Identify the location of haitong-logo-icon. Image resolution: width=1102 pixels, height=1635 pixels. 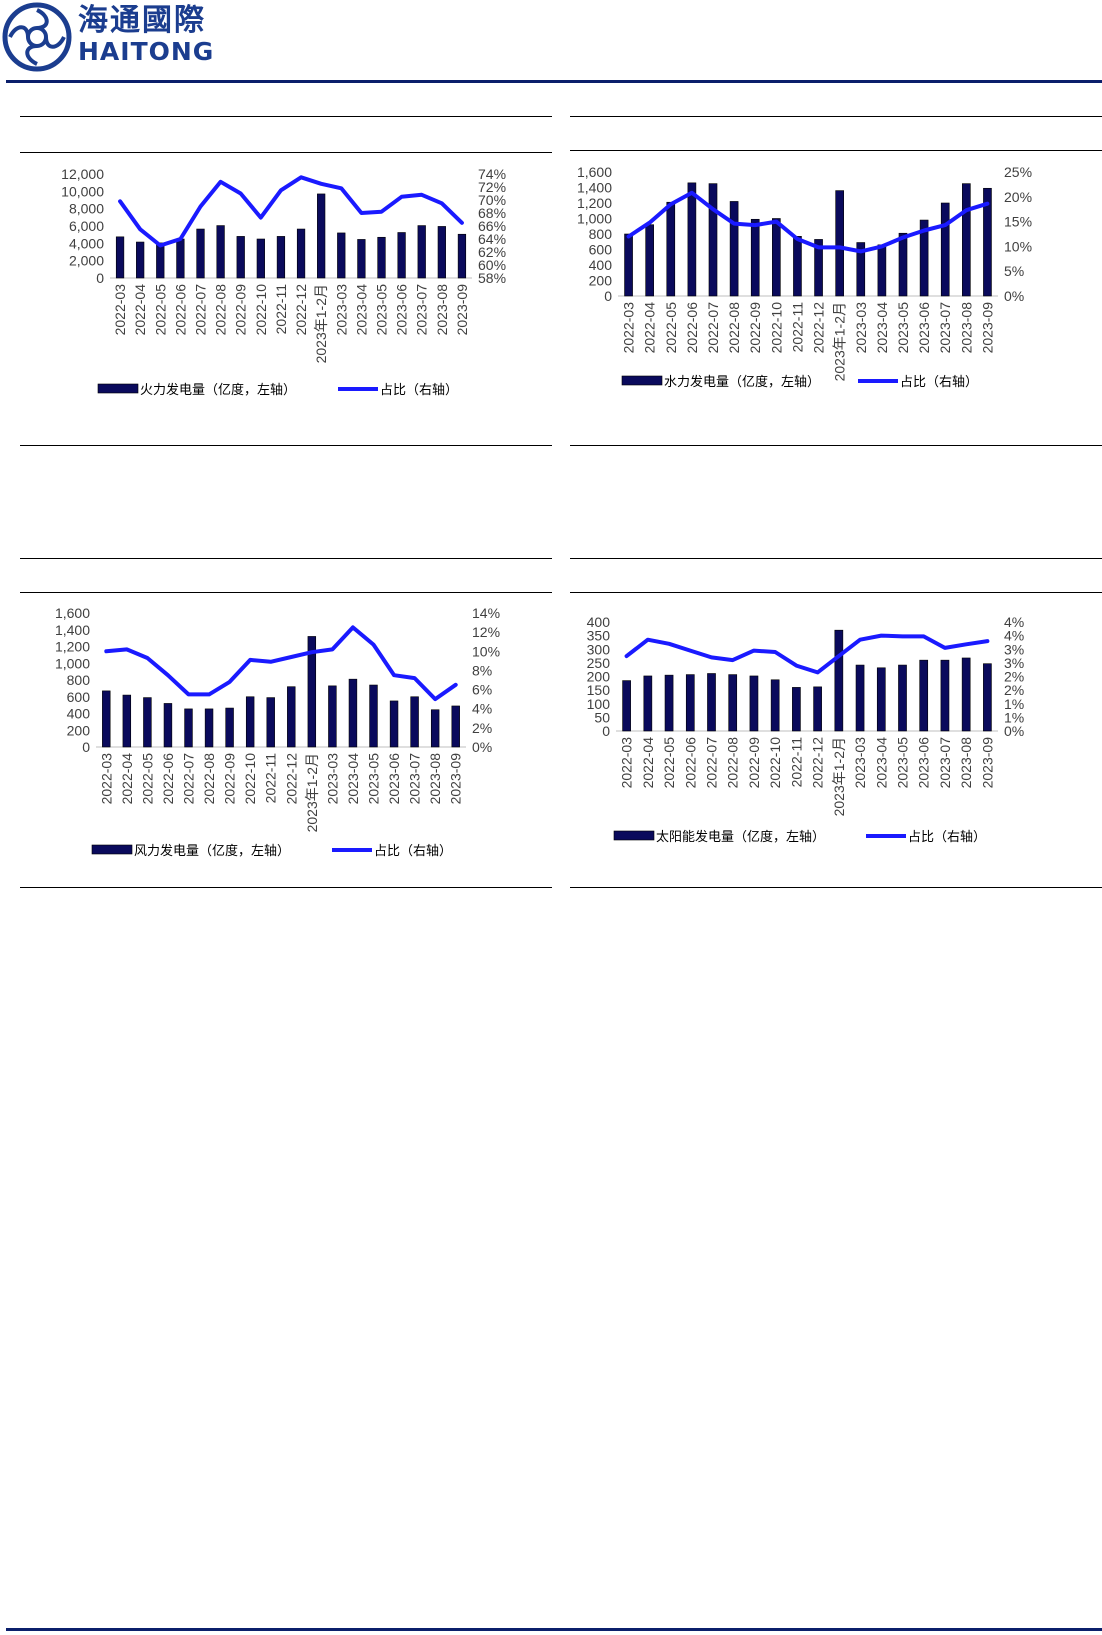
(37, 37).